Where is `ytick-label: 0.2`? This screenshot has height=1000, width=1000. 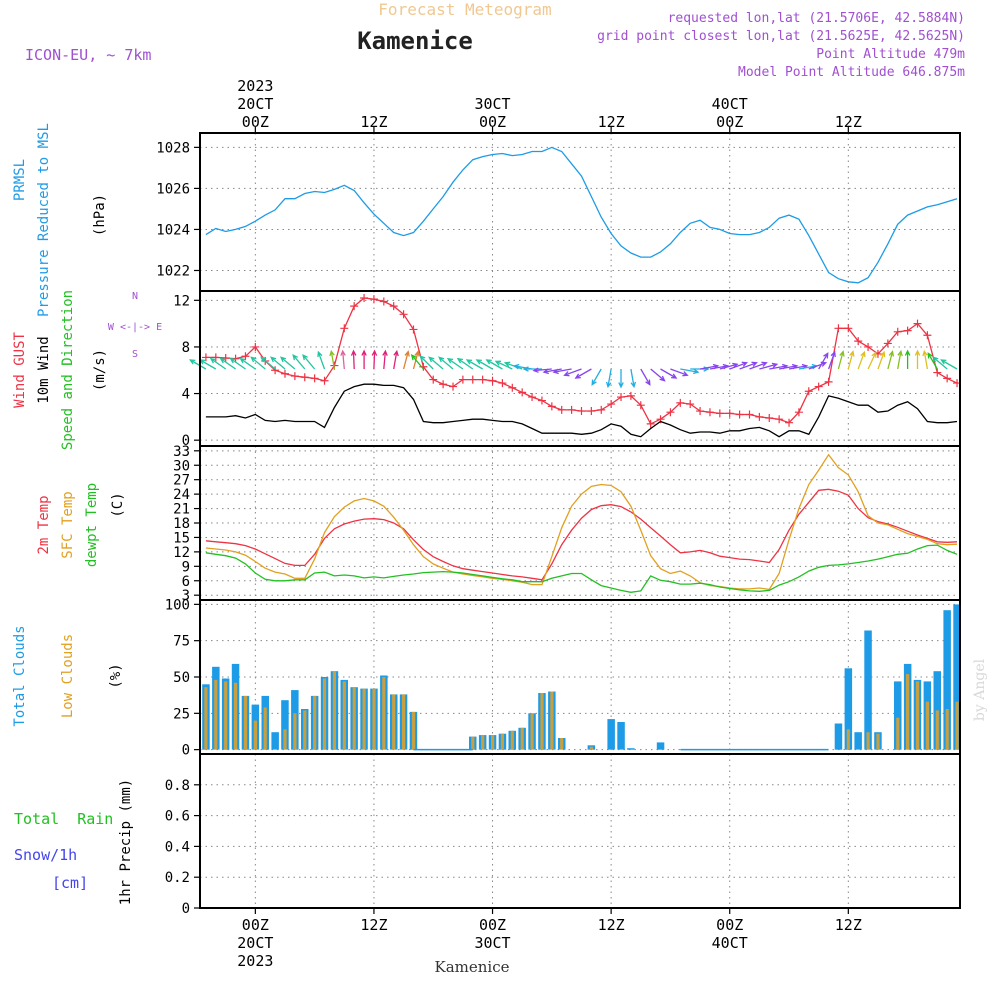 ytick-label: 0.2 is located at coordinates (177, 878).